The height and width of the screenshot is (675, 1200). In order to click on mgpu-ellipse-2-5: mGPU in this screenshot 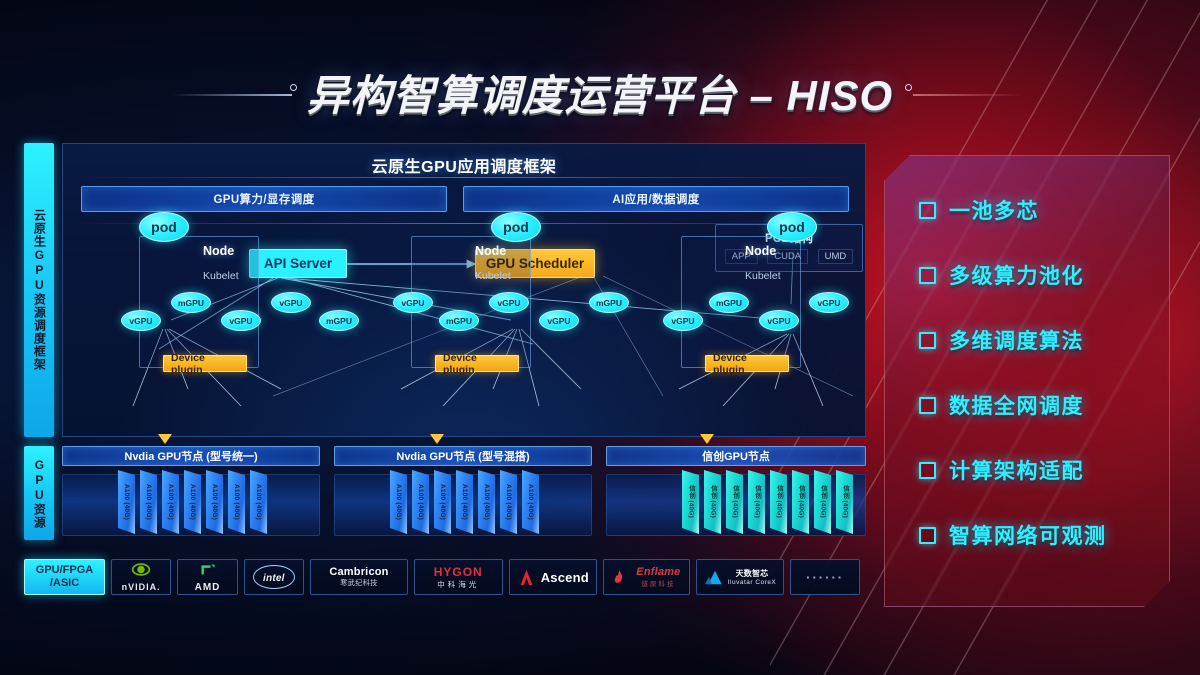, I will do `click(609, 302)`.